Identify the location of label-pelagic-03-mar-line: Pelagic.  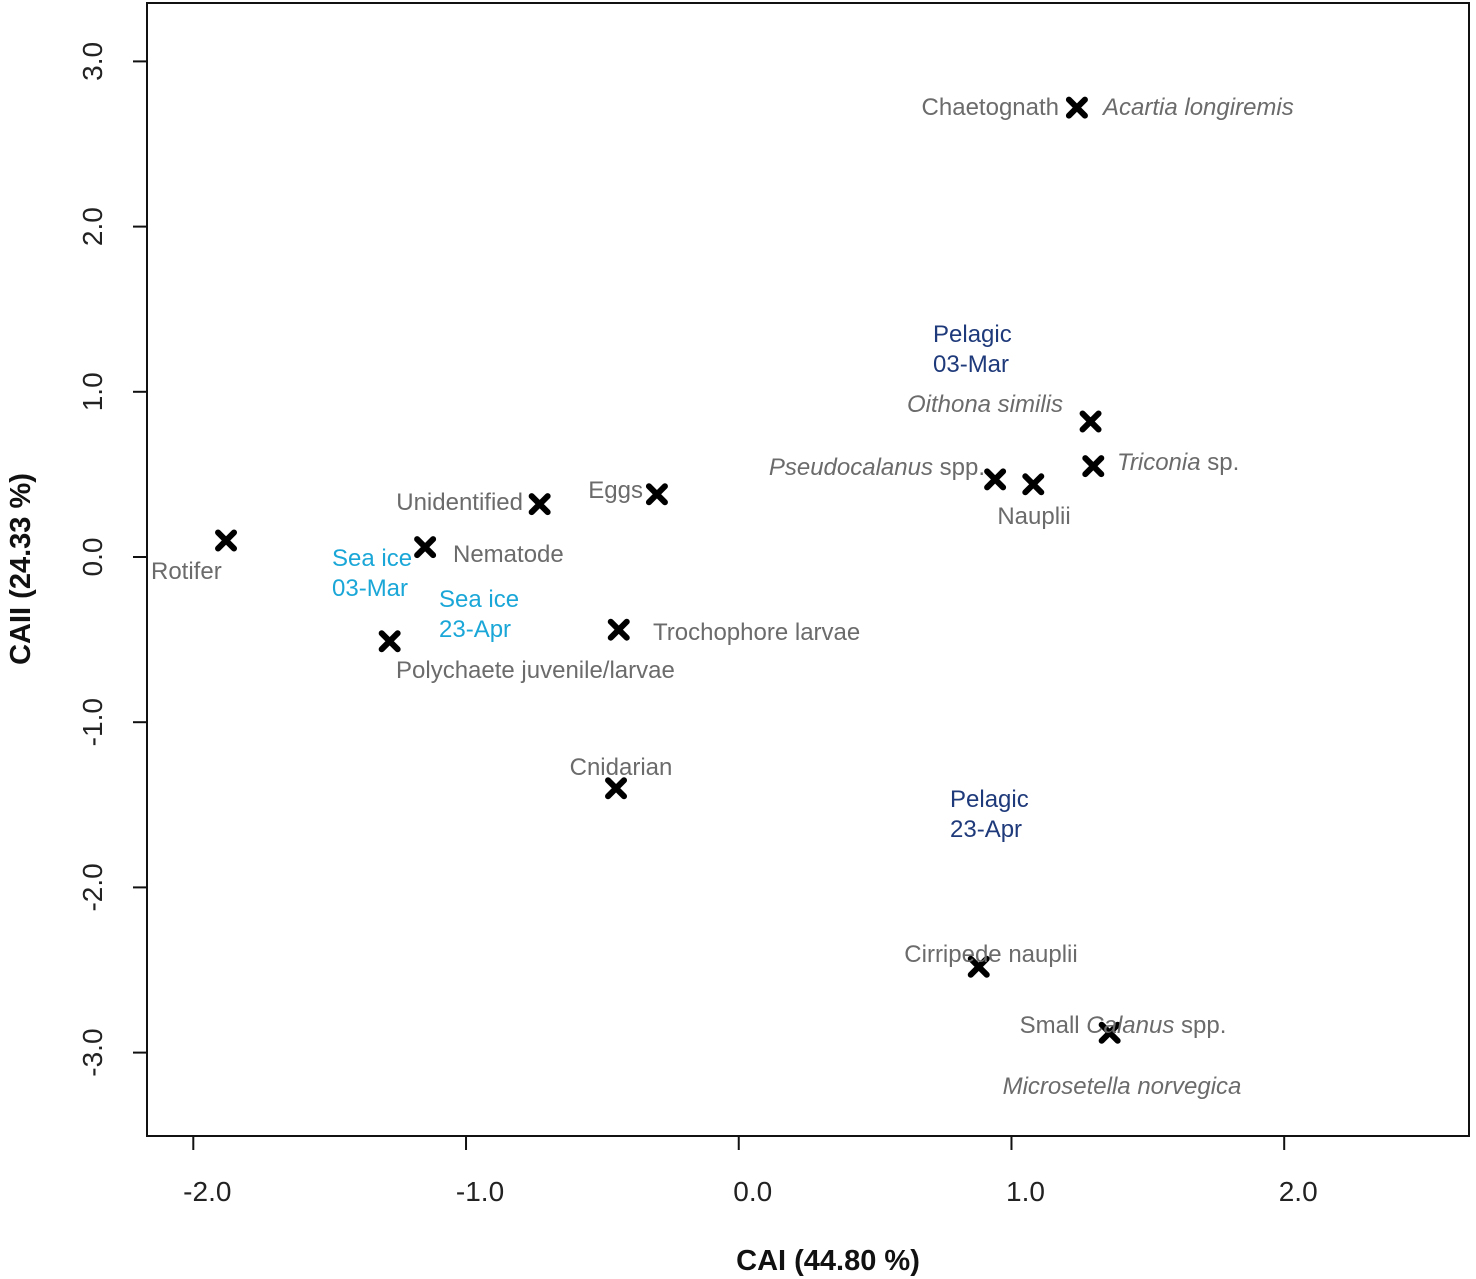
(972, 334).